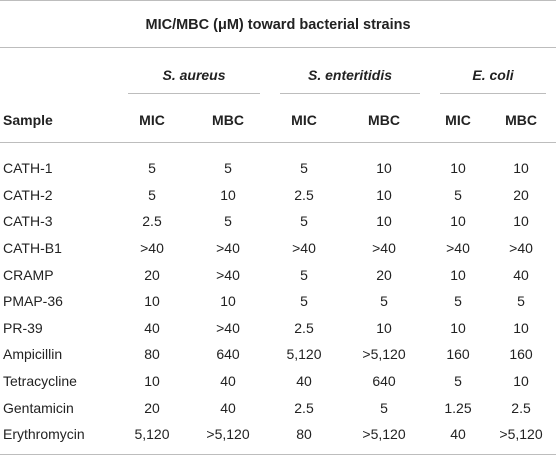  Describe the element at coordinates (33, 301) in the screenshot. I see `sample-cell: PMAP-36` at that location.